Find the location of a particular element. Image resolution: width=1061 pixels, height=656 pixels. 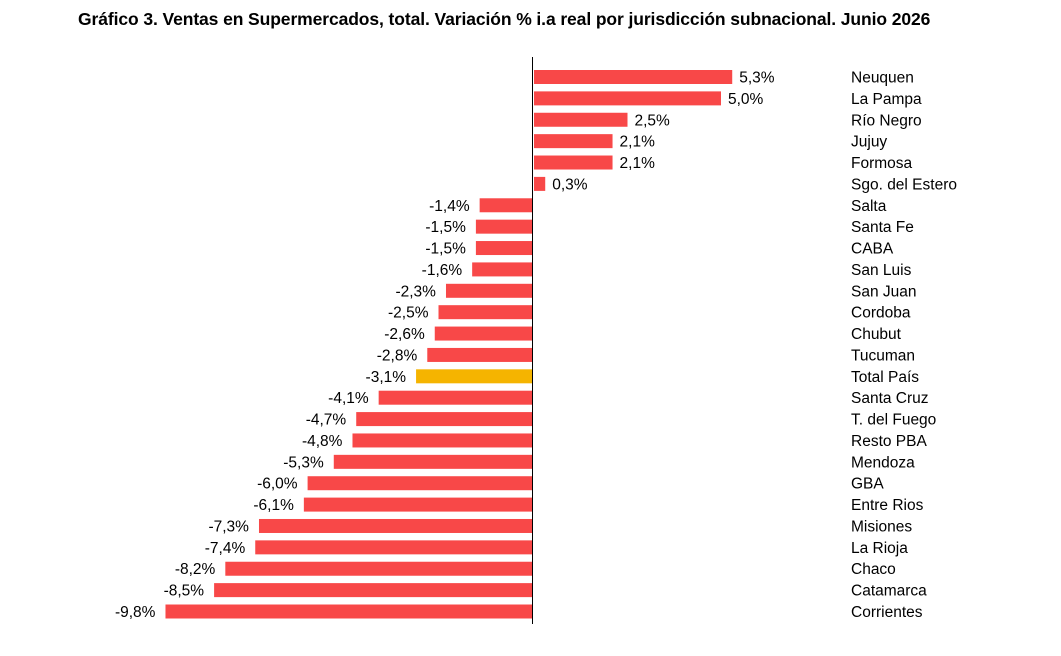

category-label: La Rioja is located at coordinates (879, 548).